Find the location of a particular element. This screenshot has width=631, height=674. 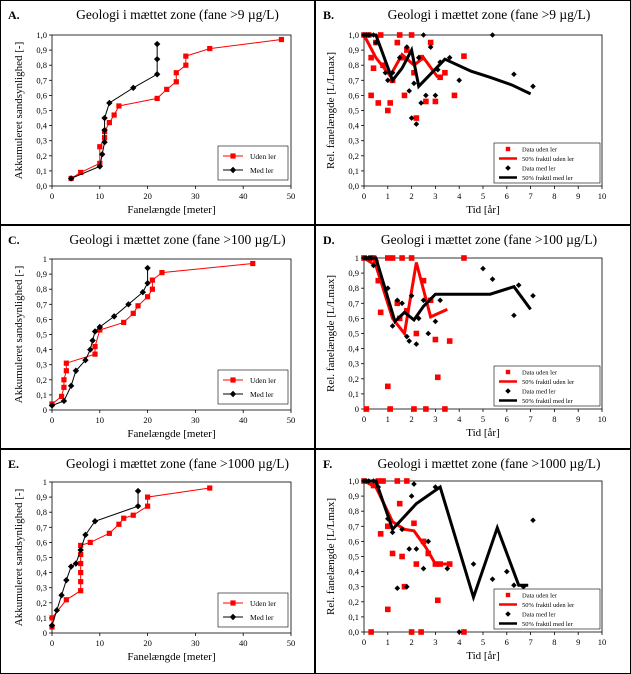

y-tick-label: 0,1 is located at coordinates (41, 618).